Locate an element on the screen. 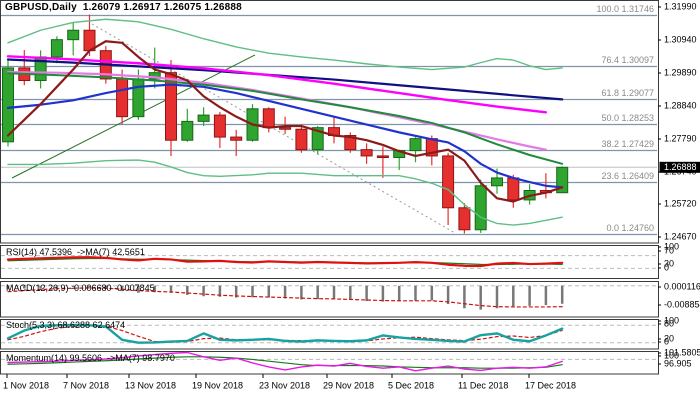  svg-text: 7 Nov 2018 is located at coordinates (86, 385).